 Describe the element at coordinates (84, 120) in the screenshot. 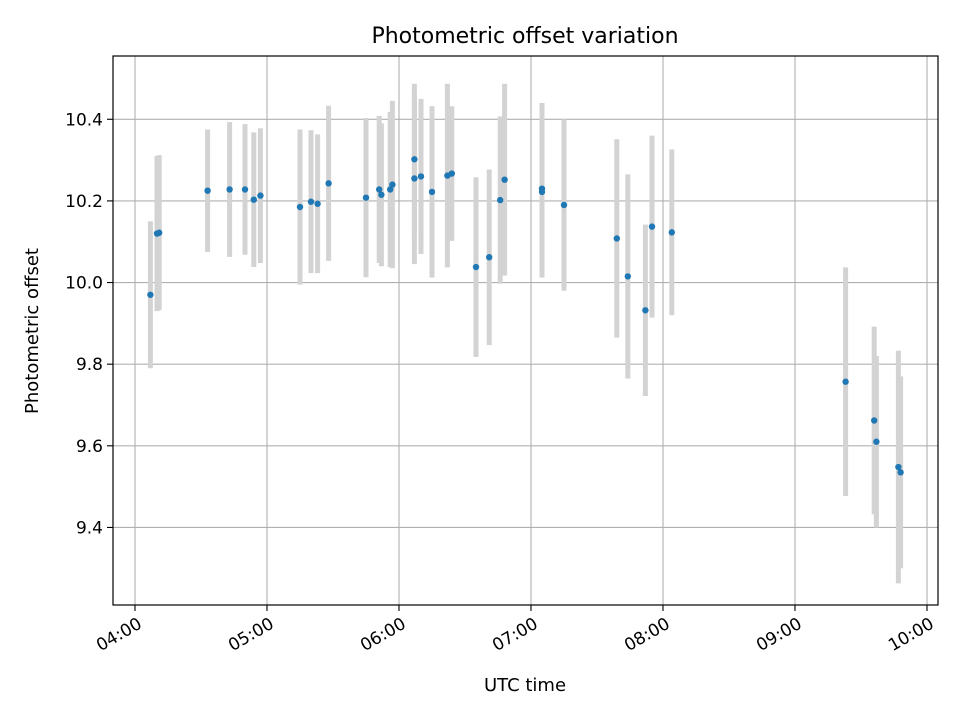

I see `y-tick-label: 10.4` at that location.